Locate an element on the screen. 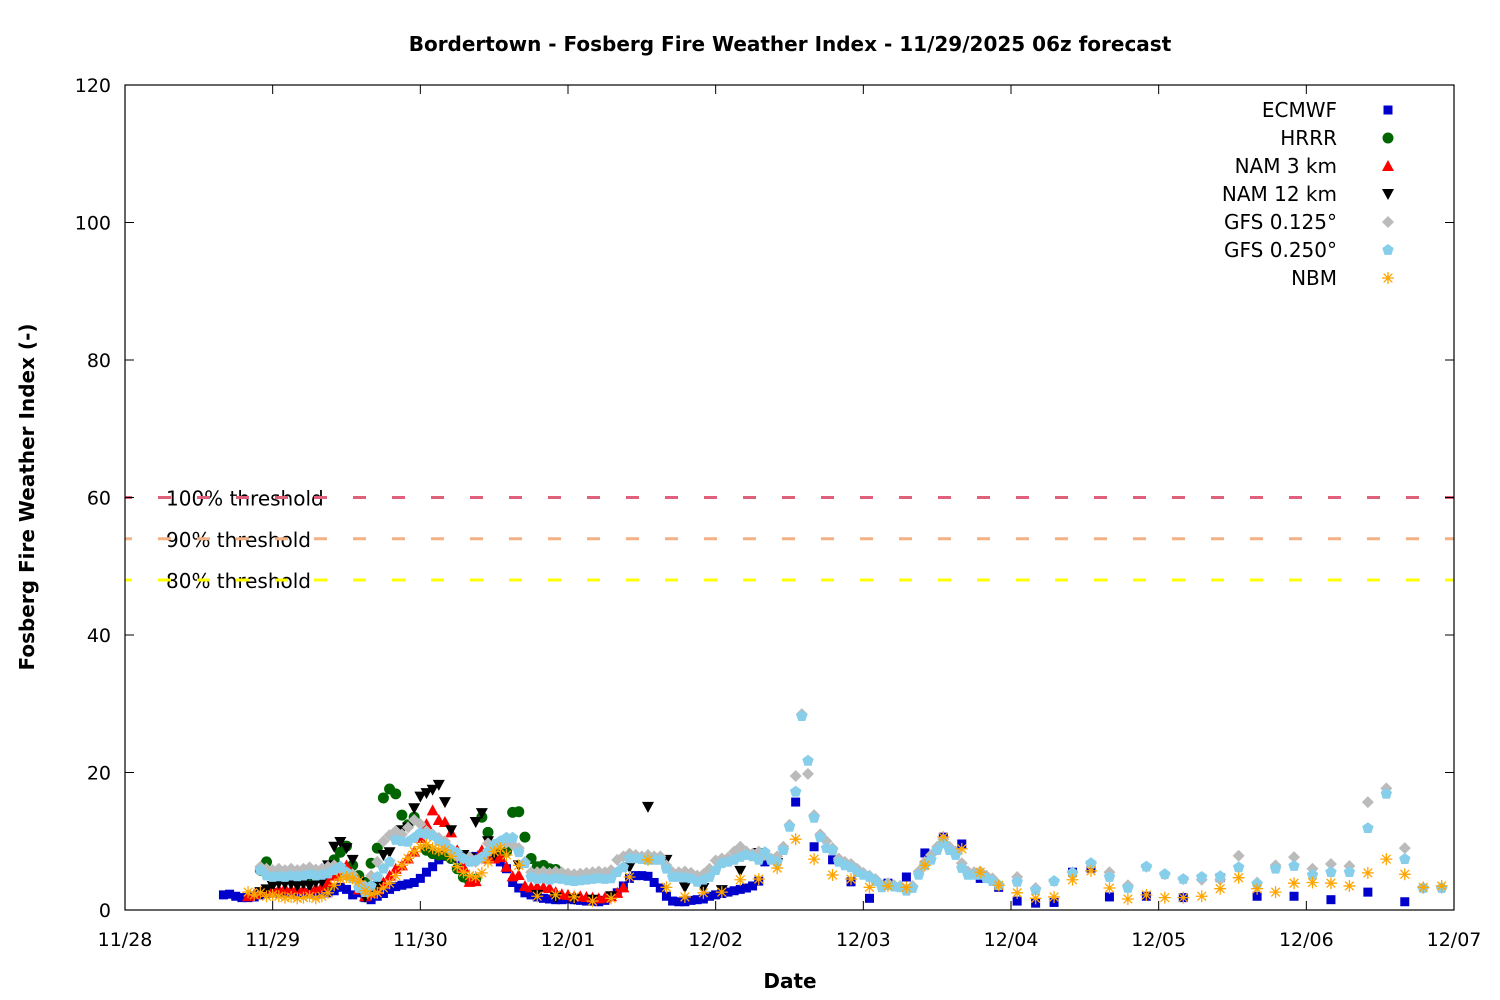 The image size is (1500, 1000). x-tick-label: 11/28 is located at coordinates (125, 940).